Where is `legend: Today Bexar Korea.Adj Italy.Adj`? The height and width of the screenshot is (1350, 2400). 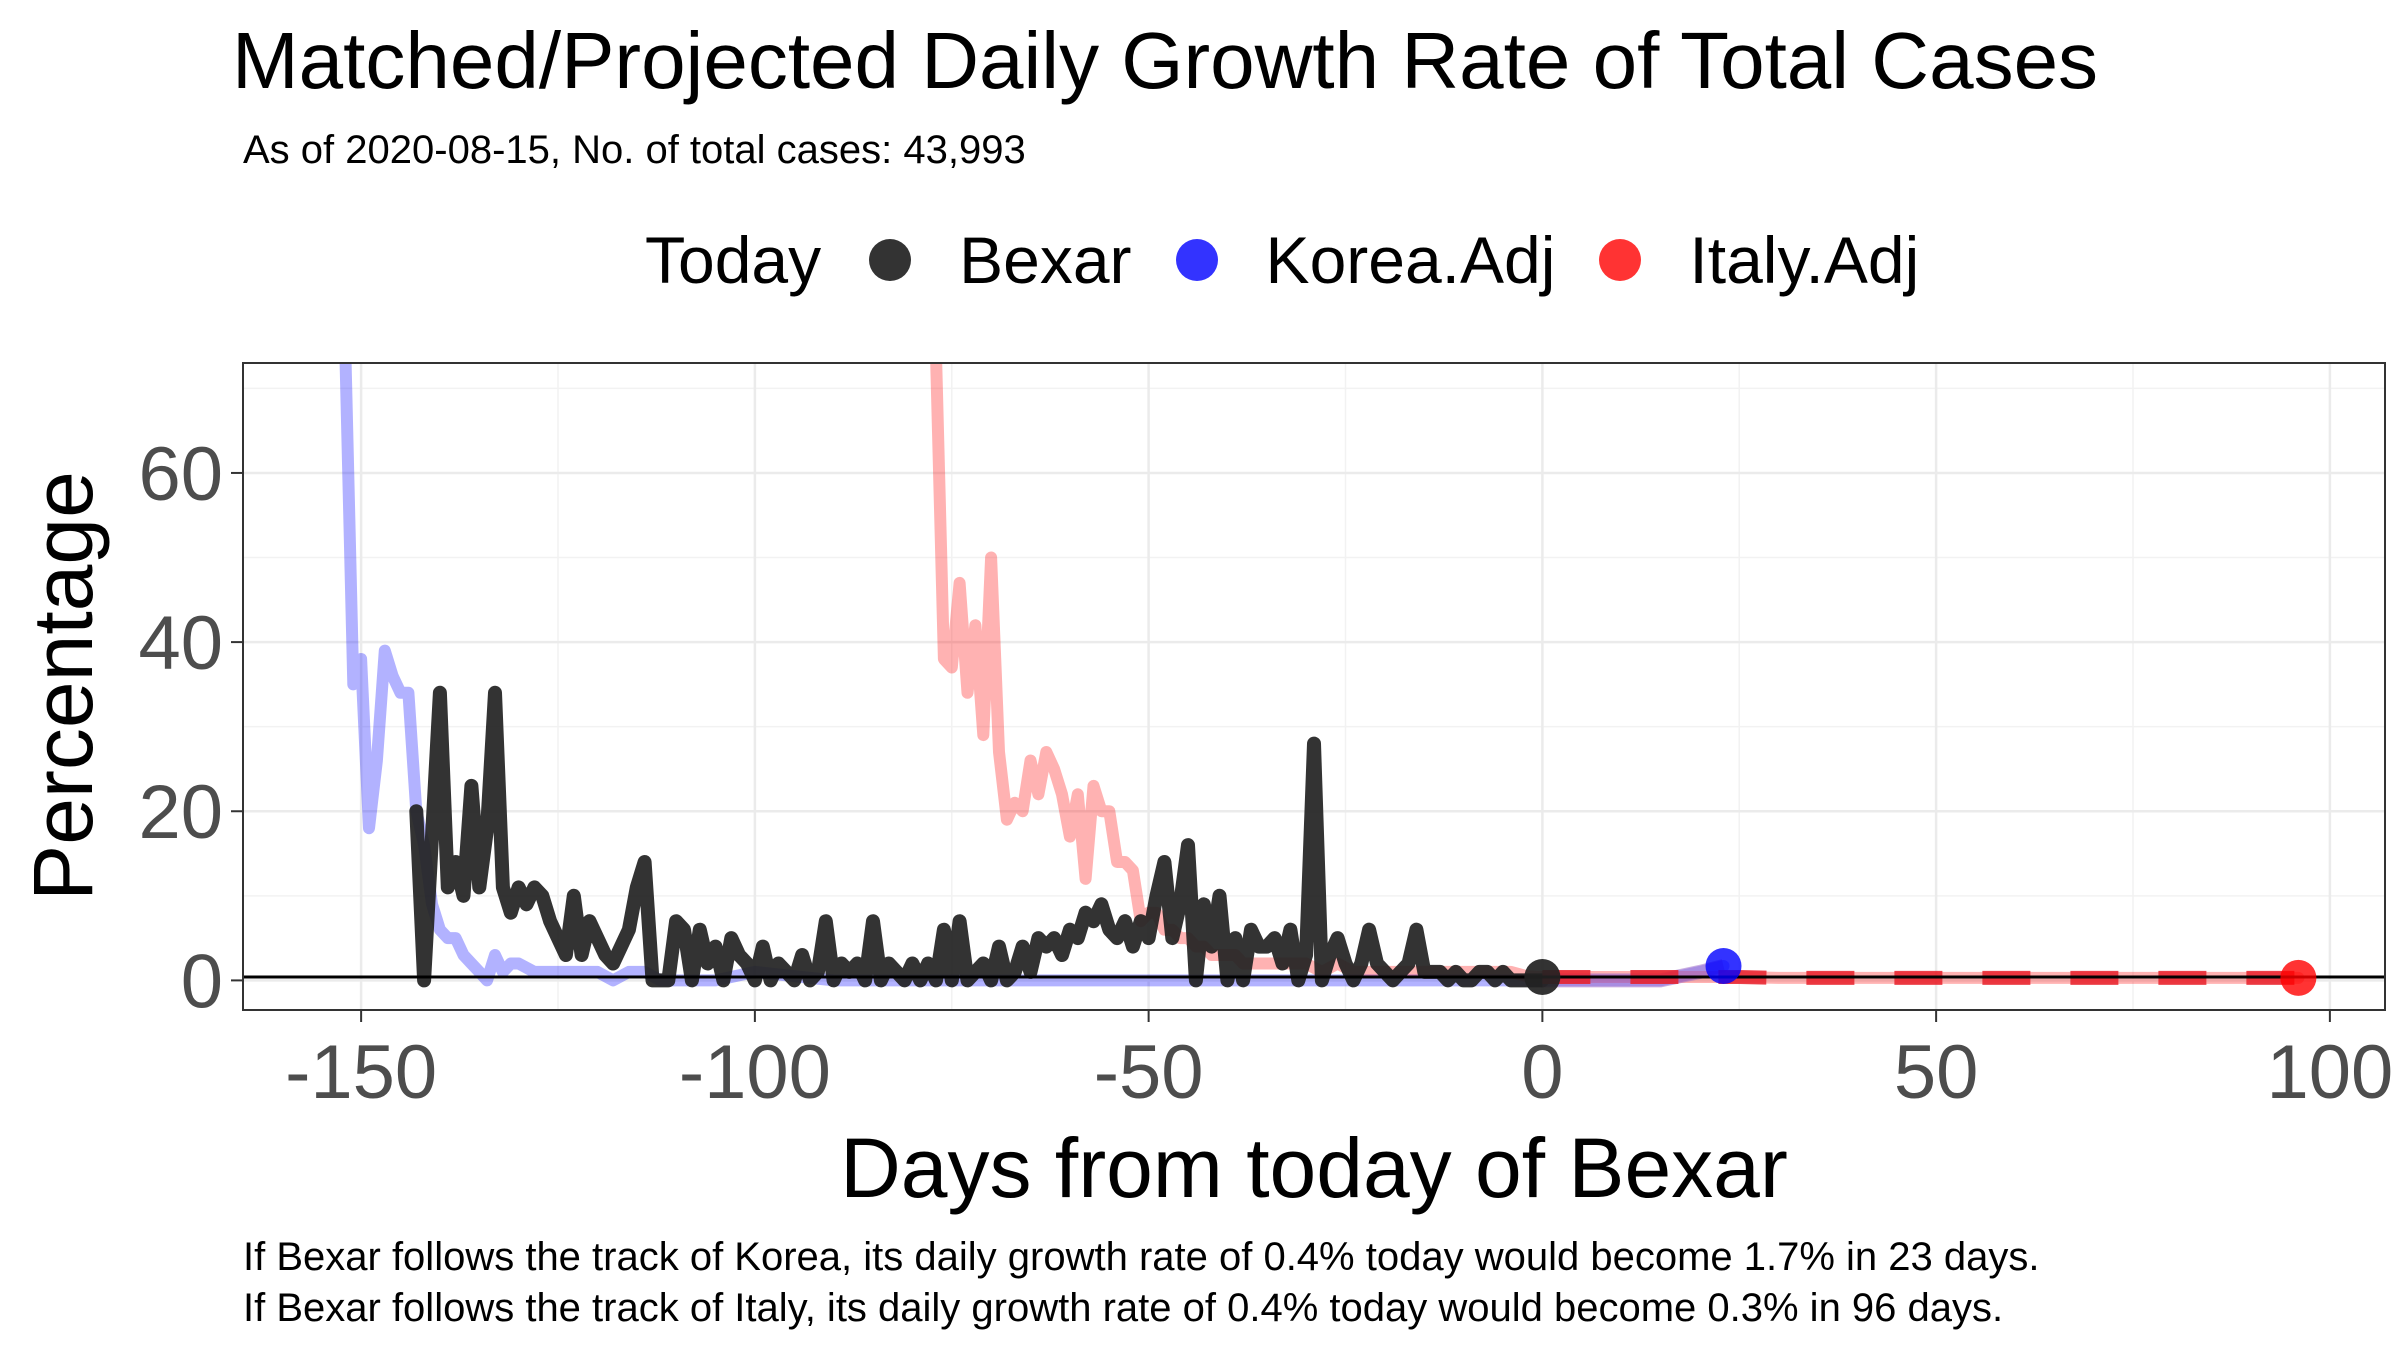 legend: Today Bexar Korea.Adj Italy.Adj is located at coordinates (1304, 260).